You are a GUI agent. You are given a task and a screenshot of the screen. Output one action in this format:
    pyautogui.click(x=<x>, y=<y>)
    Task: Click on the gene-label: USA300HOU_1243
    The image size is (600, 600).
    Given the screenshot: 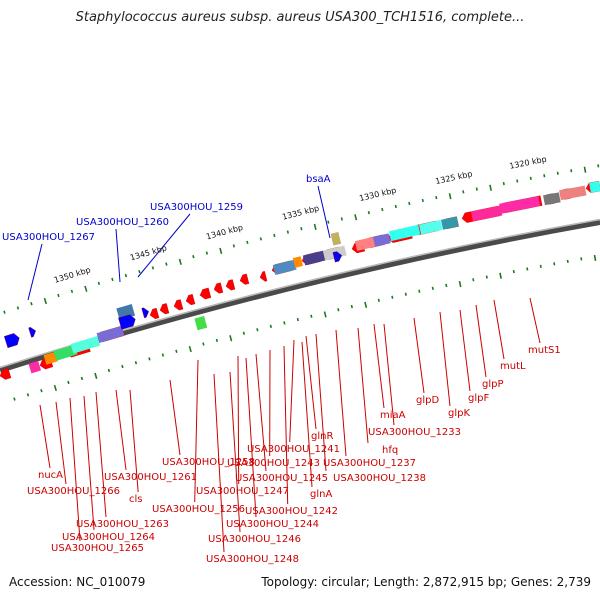 What is the action you would take?
    pyautogui.click(x=273, y=463)
    